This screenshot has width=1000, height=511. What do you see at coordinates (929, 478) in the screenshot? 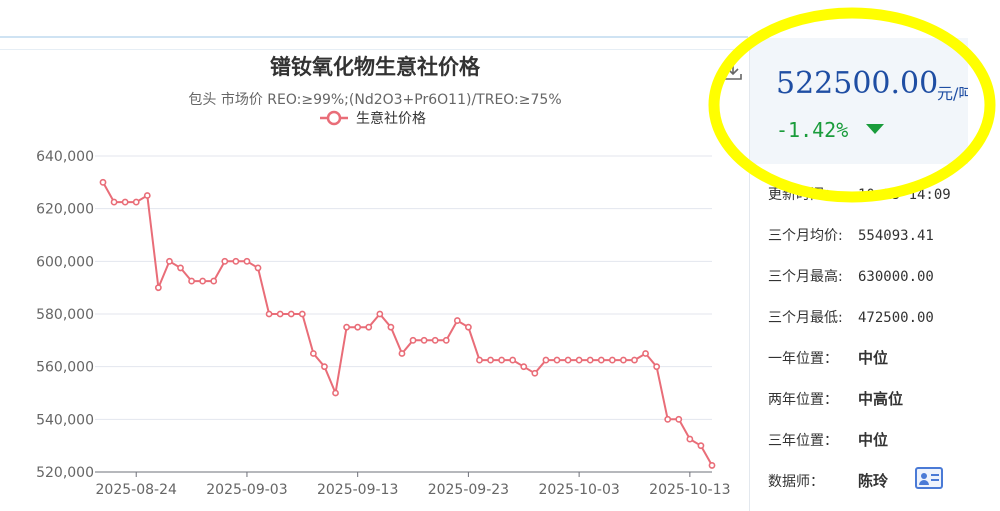
I see `contact-card-icon` at bounding box center [929, 478].